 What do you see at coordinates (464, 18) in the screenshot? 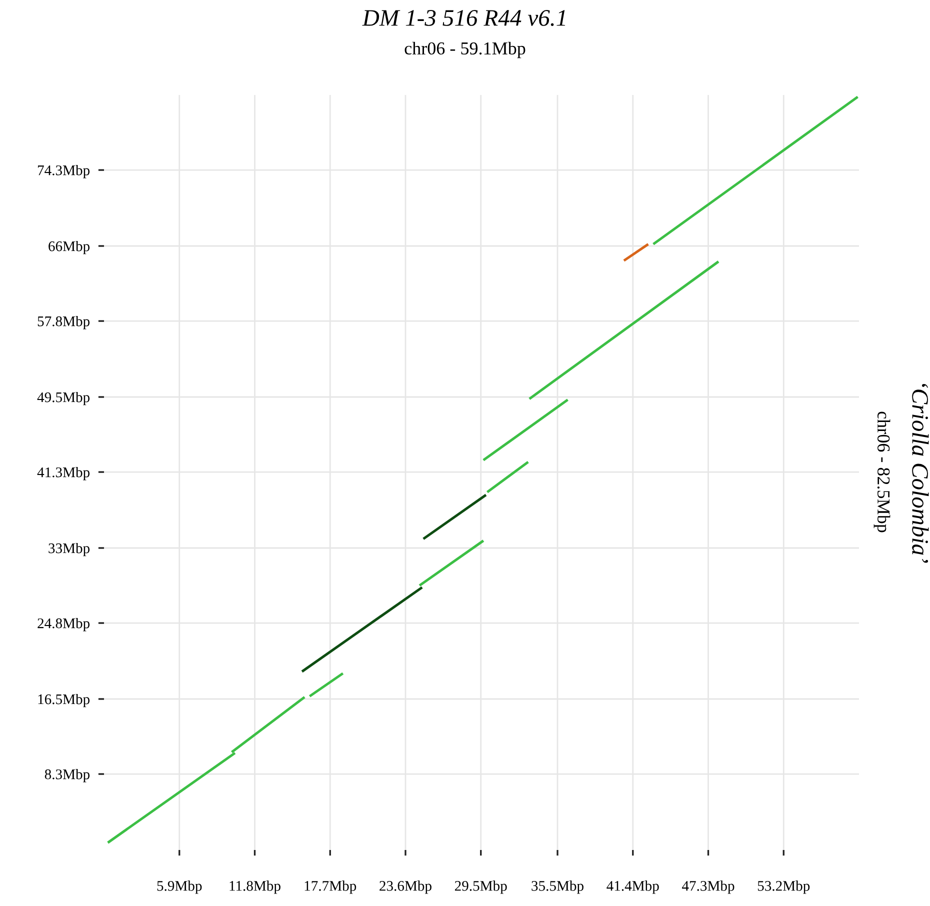
I see `chart-title: DM 1-3 516 R44 v6.1` at bounding box center [464, 18].